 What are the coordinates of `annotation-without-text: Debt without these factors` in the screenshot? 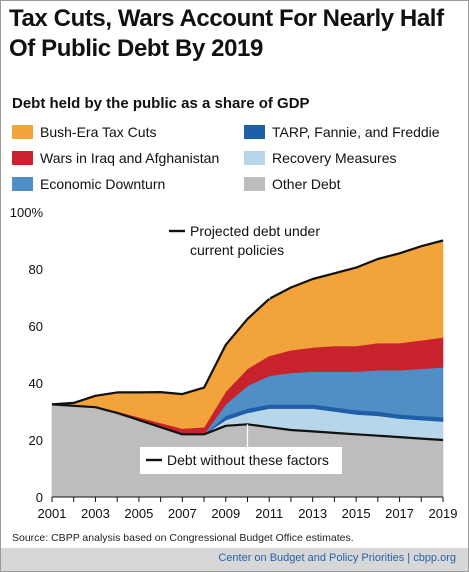 It's located at (248, 460).